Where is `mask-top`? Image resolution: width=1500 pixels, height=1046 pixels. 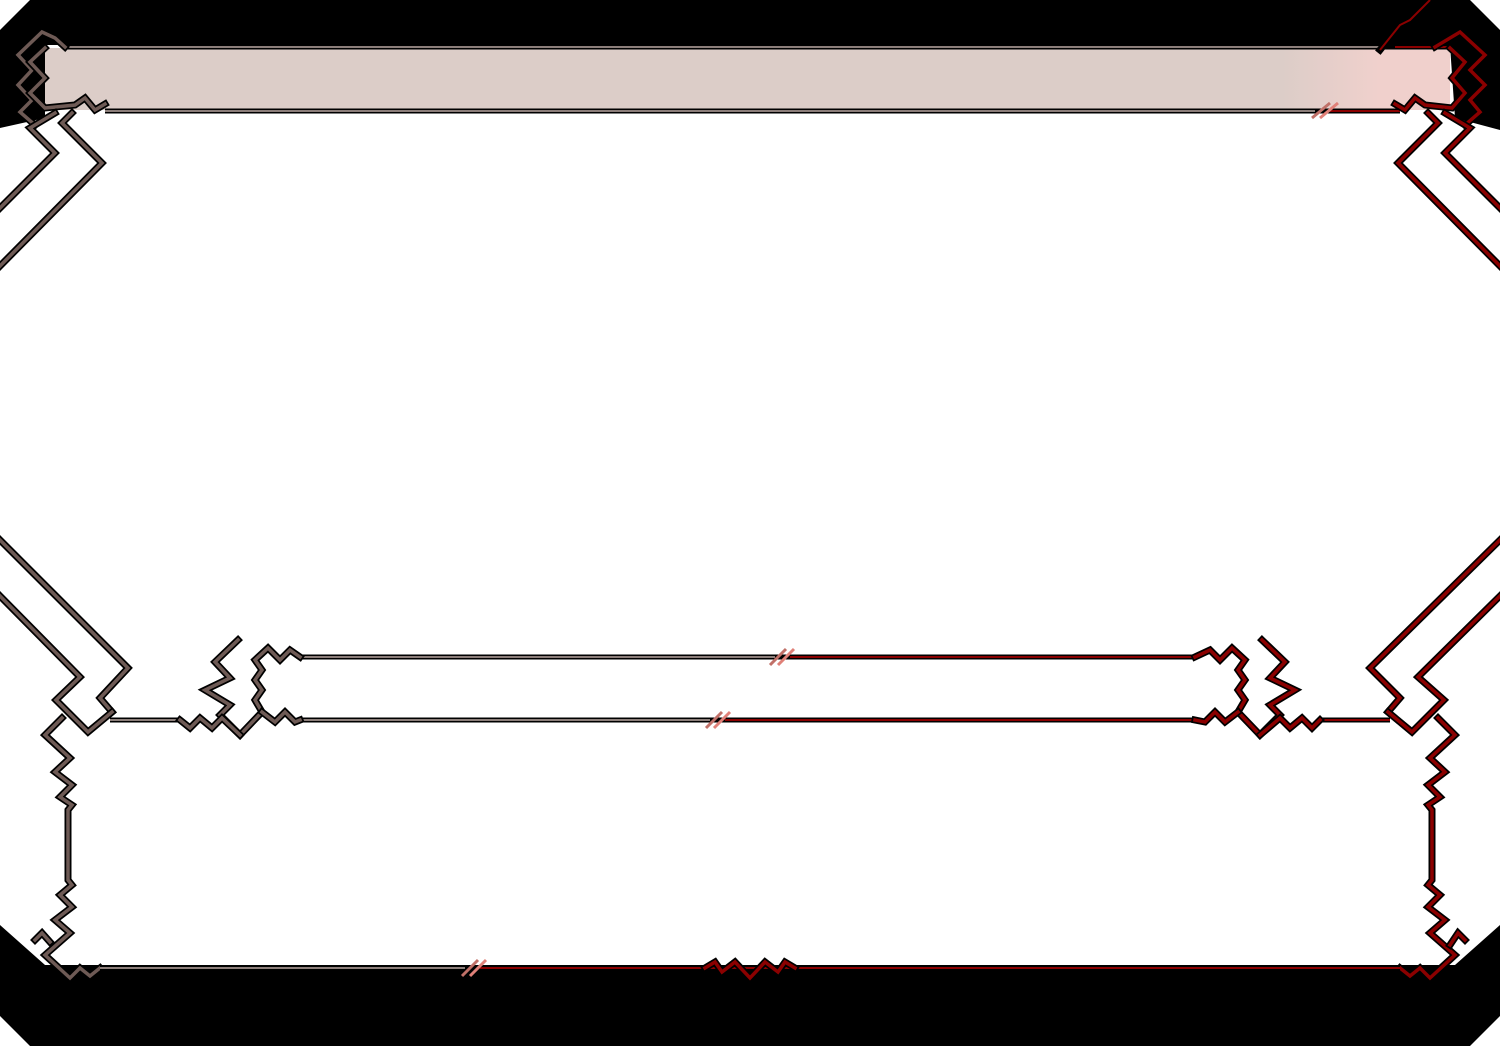 mask-top is located at coordinates (750, 65).